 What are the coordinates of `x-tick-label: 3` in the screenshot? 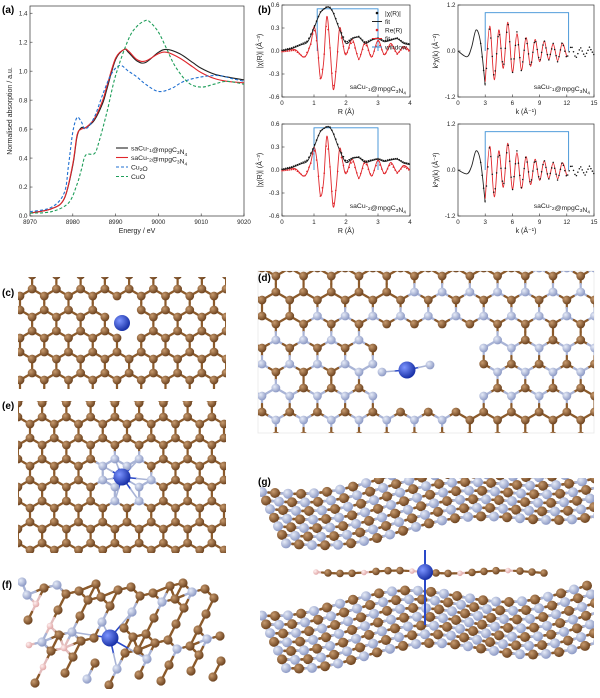 It's located at (378, 222).